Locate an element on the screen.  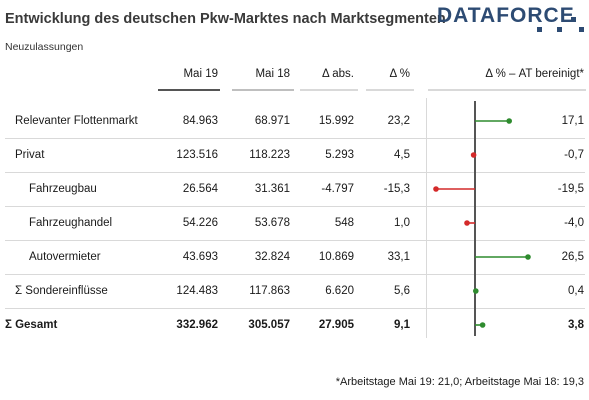
logo-text: DATAFORCE is located at coordinates (506, 15).